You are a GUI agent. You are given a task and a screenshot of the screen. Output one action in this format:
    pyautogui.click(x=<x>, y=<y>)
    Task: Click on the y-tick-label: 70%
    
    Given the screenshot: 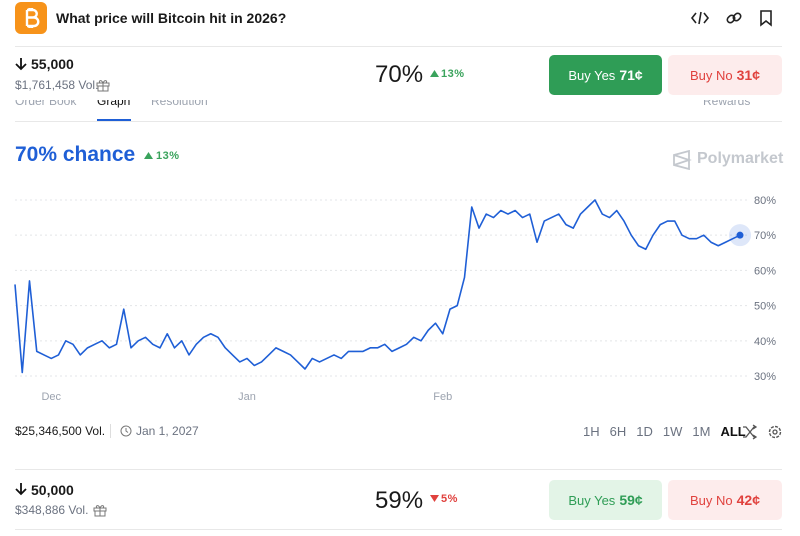 What is the action you would take?
    pyautogui.click(x=765, y=236)
    